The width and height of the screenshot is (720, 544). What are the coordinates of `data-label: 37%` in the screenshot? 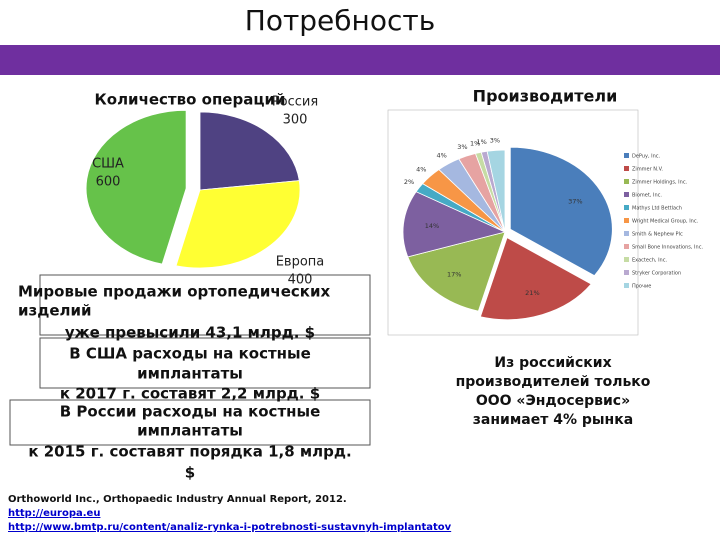 It's located at (575, 202).